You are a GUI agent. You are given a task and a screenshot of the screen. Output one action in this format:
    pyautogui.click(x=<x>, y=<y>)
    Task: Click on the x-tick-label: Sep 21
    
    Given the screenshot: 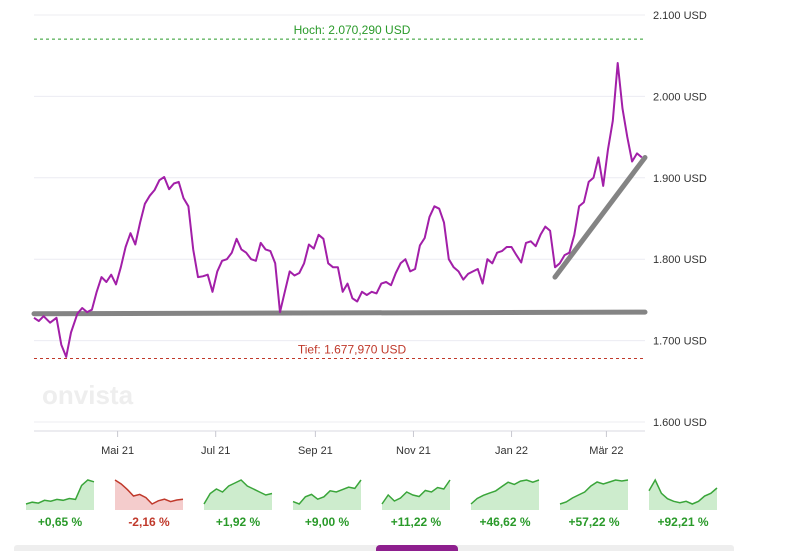 What is the action you would take?
    pyautogui.click(x=315, y=451)
    